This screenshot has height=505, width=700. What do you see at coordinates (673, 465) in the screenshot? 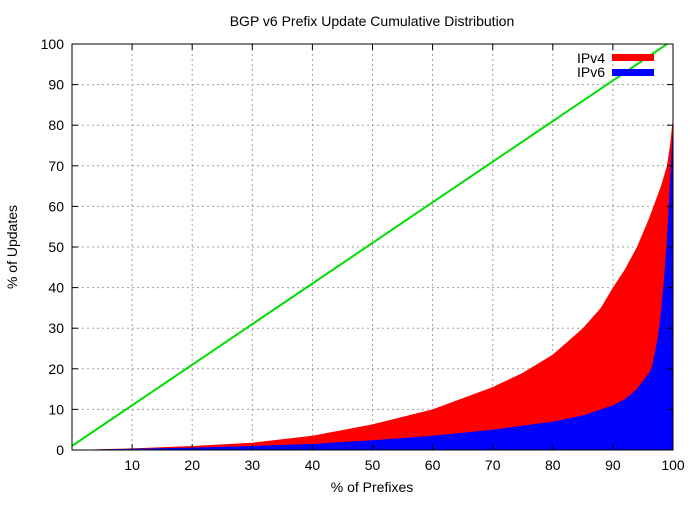
I see `x-tick-label: 100` at bounding box center [673, 465].